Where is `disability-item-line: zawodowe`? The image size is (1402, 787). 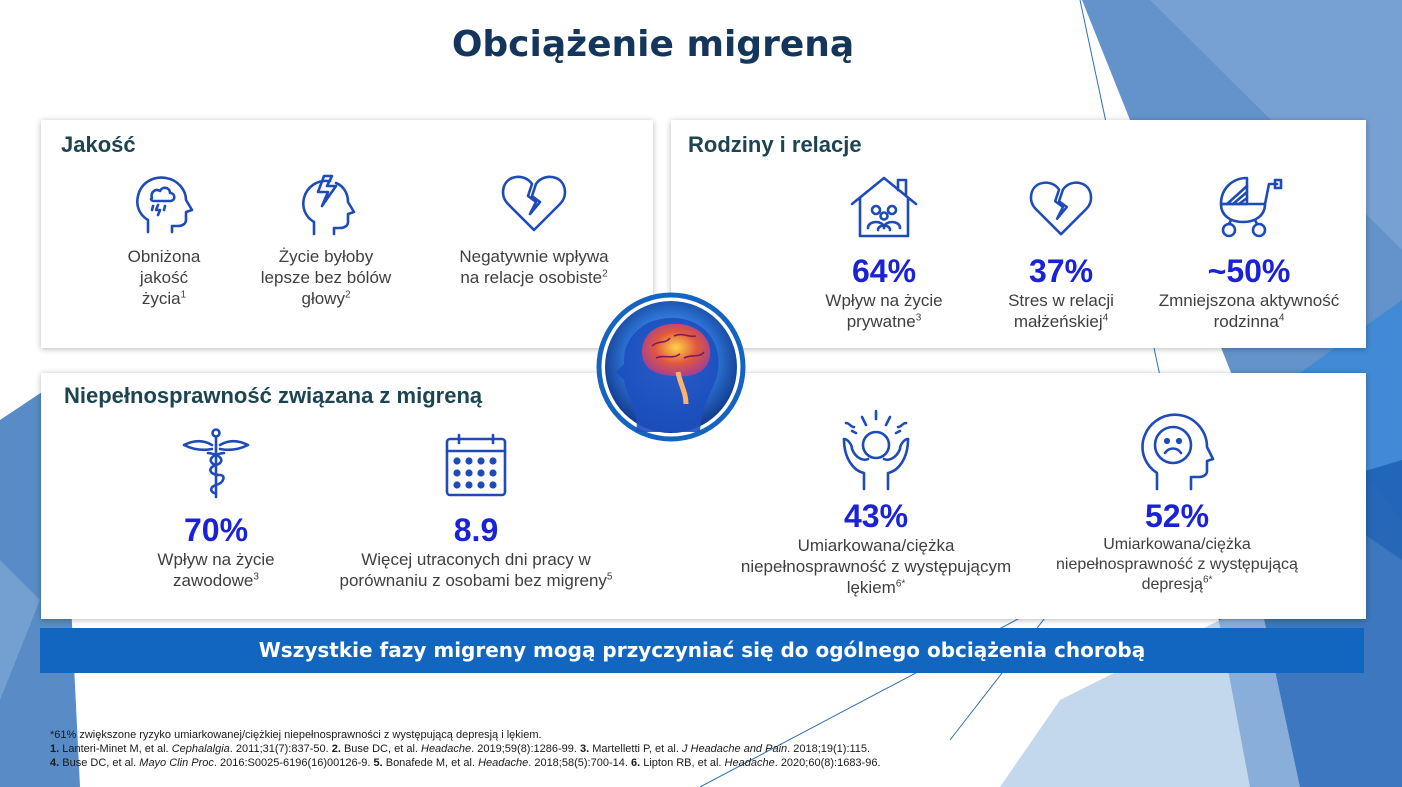
disability-item-line: zawodowe is located at coordinates (213, 580).